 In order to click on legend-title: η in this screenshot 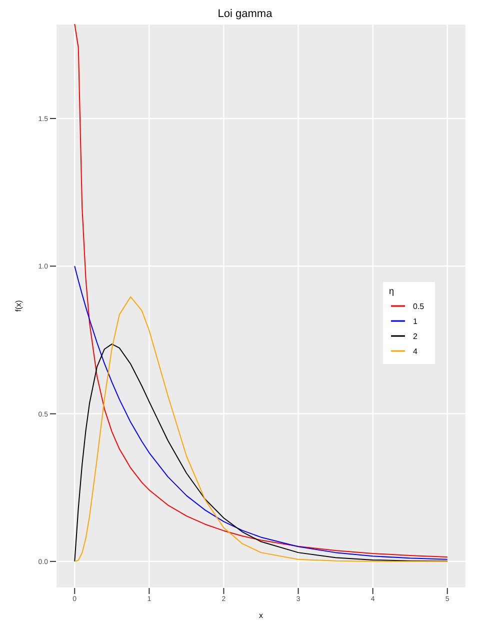, I will do `click(392, 291)`.